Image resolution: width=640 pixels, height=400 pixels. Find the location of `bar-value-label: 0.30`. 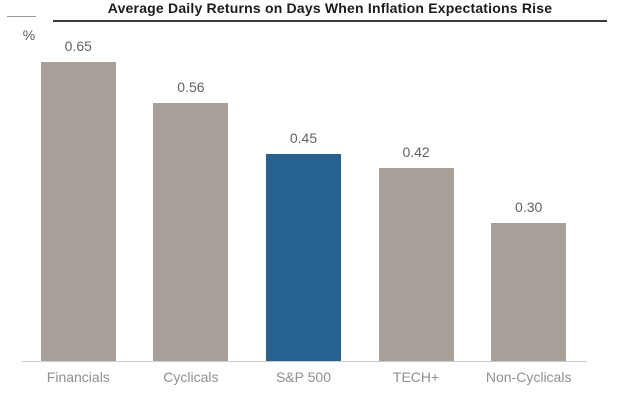

bar-value-label: 0.30 is located at coordinates (529, 207).